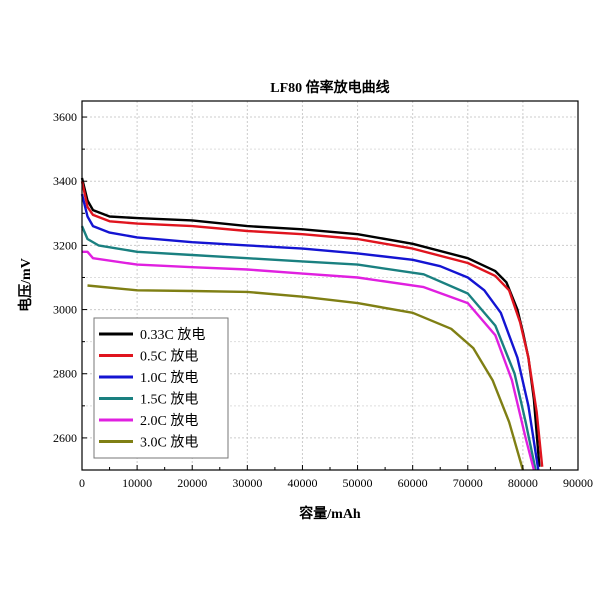 The height and width of the screenshot is (600, 600). Describe the element at coordinates (247, 483) in the screenshot. I see `x-tick-label: 30000` at that location.